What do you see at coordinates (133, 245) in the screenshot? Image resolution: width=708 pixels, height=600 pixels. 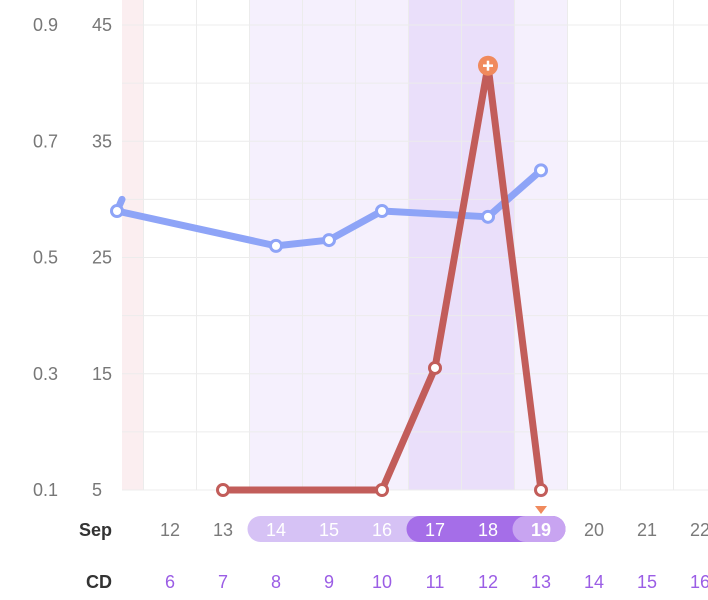 I see `pink-band` at bounding box center [133, 245].